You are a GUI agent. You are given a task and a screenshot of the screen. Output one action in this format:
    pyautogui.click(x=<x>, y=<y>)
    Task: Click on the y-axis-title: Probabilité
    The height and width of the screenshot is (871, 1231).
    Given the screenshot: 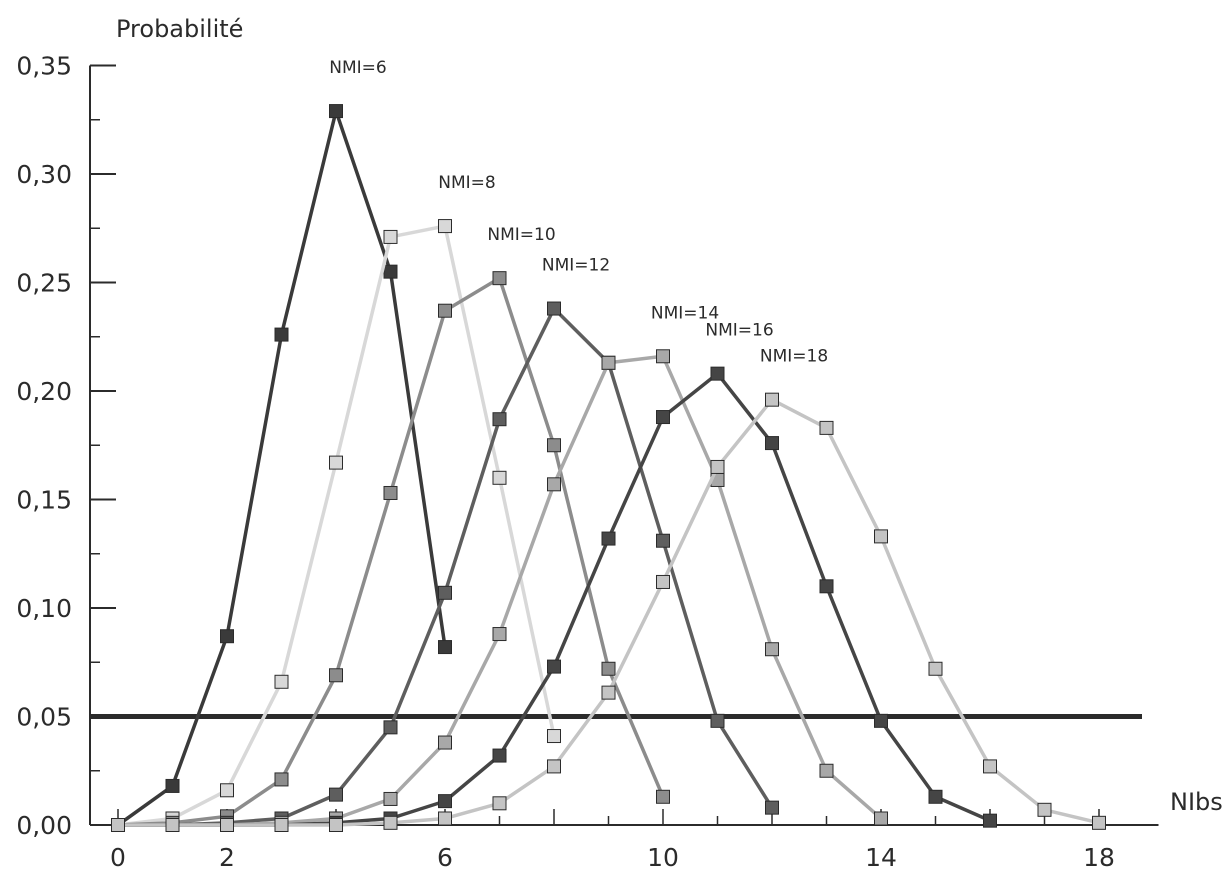 What is the action you would take?
    pyautogui.click(x=179, y=29)
    